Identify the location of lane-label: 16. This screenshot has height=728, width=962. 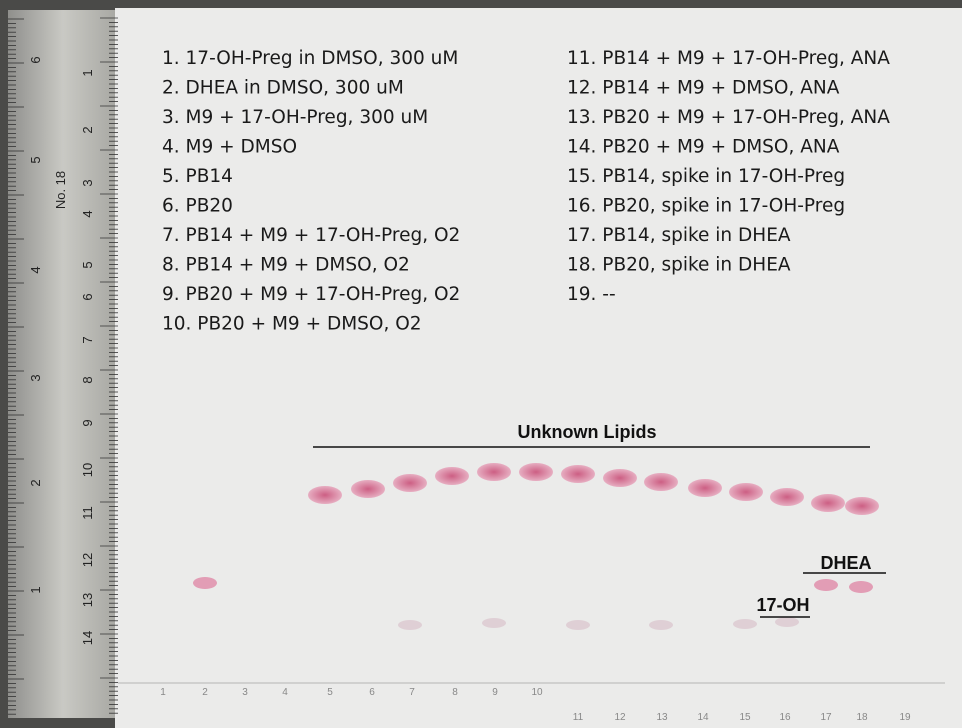
(785, 717).